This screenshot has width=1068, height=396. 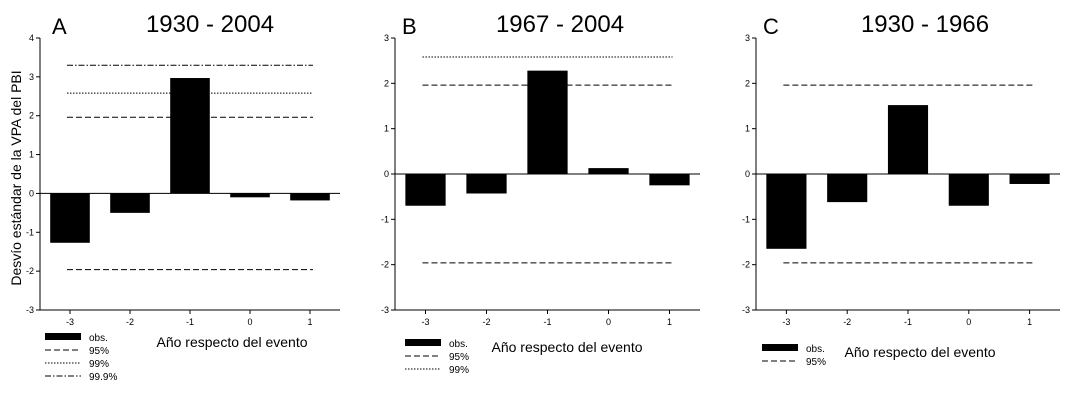 I want to click on panel-letter: A, so click(x=59, y=26).